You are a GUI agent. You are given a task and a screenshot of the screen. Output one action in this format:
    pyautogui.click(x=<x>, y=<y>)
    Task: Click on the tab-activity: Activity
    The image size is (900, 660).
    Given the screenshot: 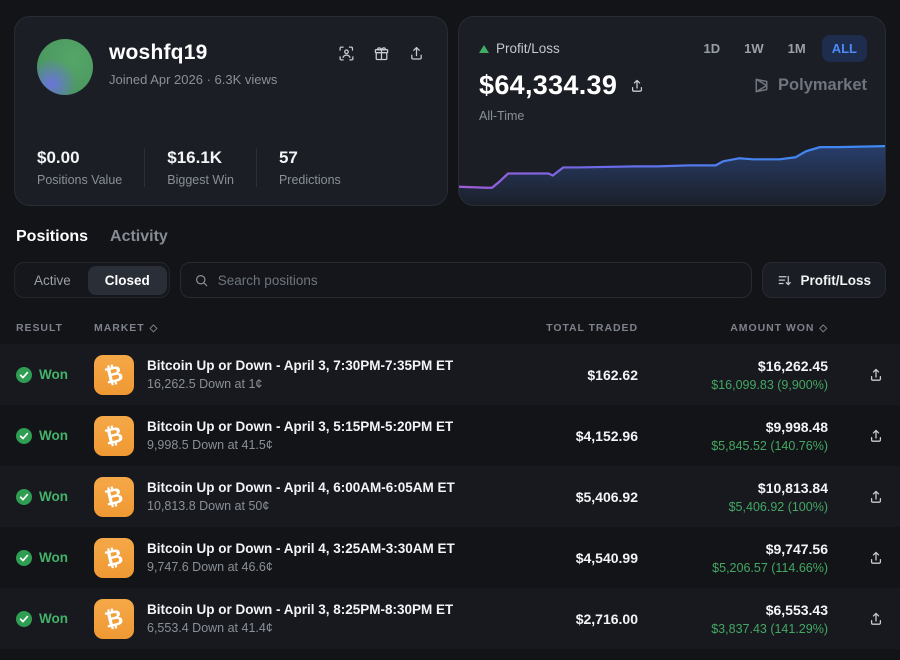 What is the action you would take?
    pyautogui.click(x=139, y=236)
    